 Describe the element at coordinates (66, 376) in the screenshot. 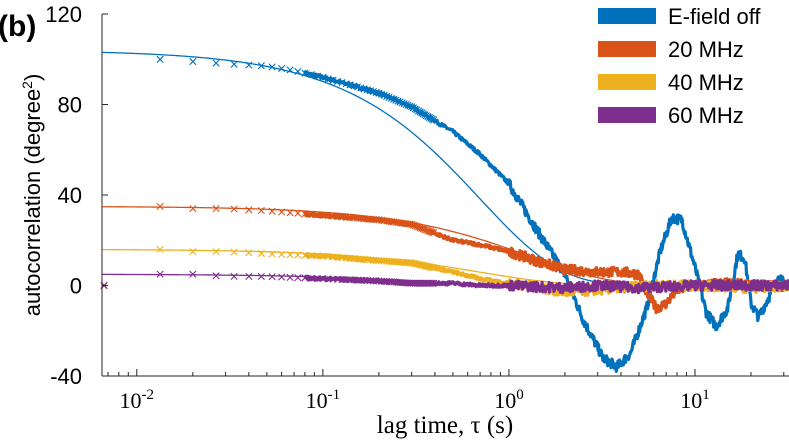

I see `y-tick-label: -40` at that location.